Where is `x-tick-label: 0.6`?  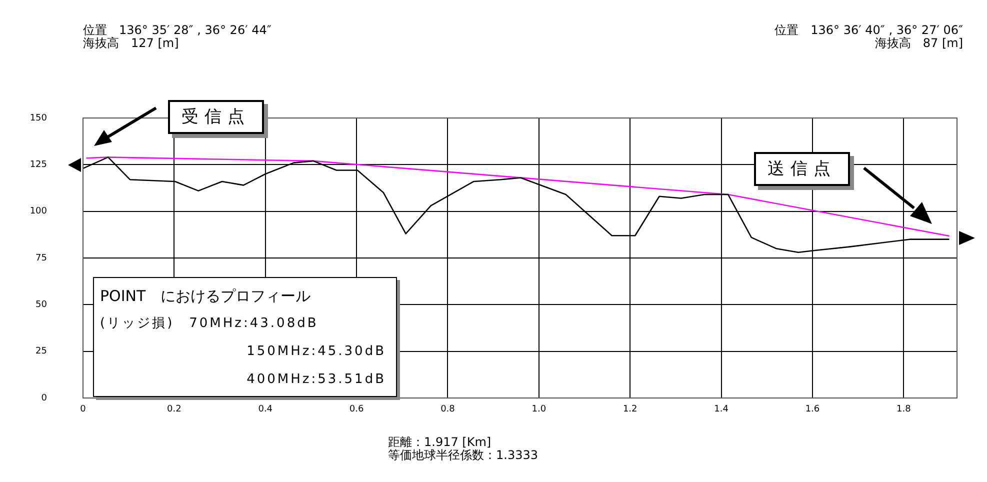 x-tick-label: 0.6 is located at coordinates (356, 409).